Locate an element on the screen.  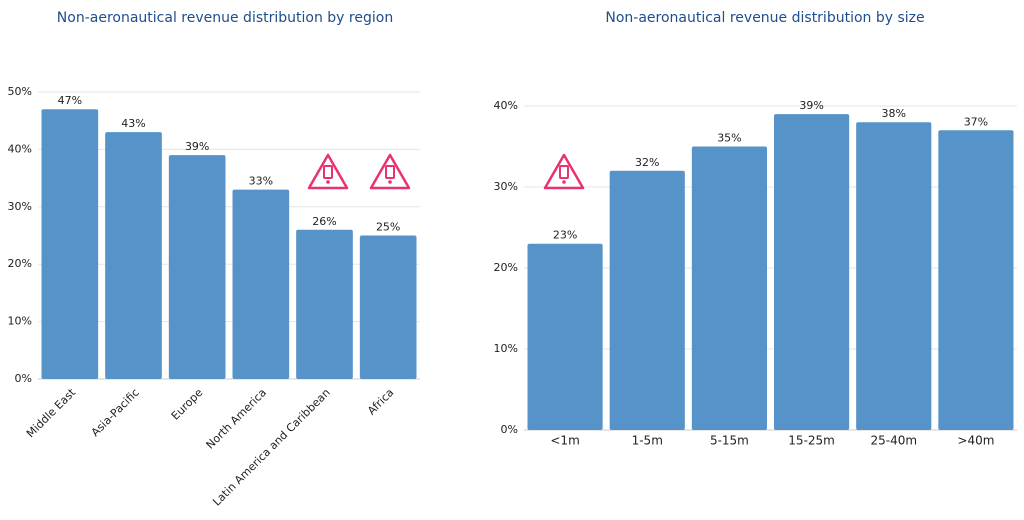
data-label: 23% is located at coordinates (565, 235).